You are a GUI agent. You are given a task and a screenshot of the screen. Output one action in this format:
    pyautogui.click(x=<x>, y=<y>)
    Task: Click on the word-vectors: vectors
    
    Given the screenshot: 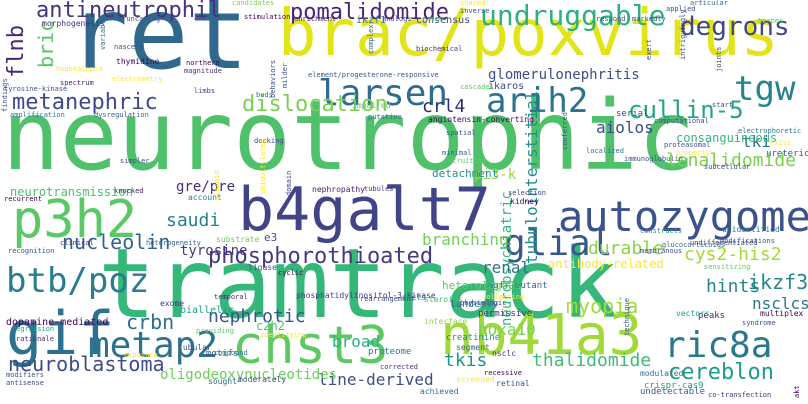 What is the action you would take?
    pyautogui.click(x=693, y=313)
    